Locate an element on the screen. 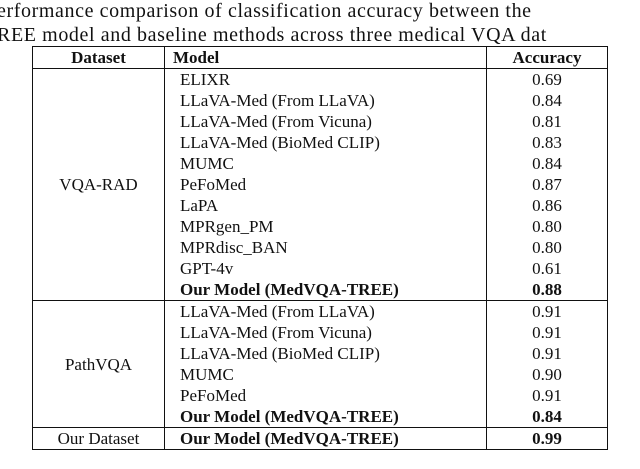 This screenshot has height=469, width=640. table-row: GPT-4v 0.61 is located at coordinates (320, 268).